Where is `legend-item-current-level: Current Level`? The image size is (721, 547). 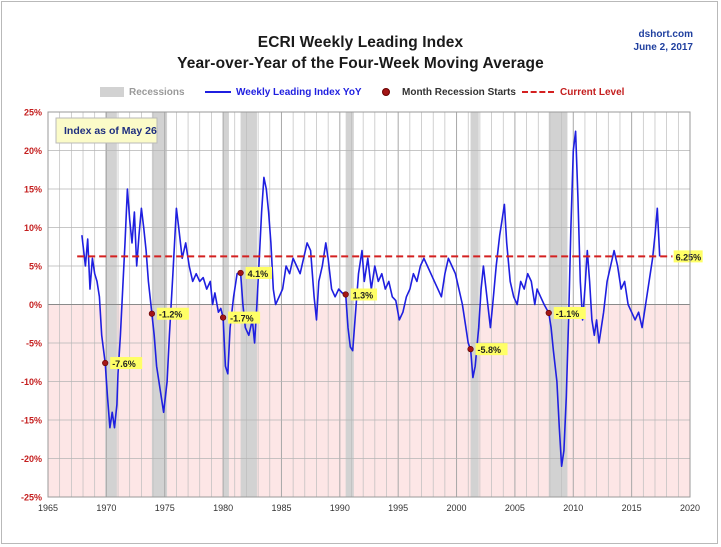
legend-item-current-level: Current Level is located at coordinates (573, 92).